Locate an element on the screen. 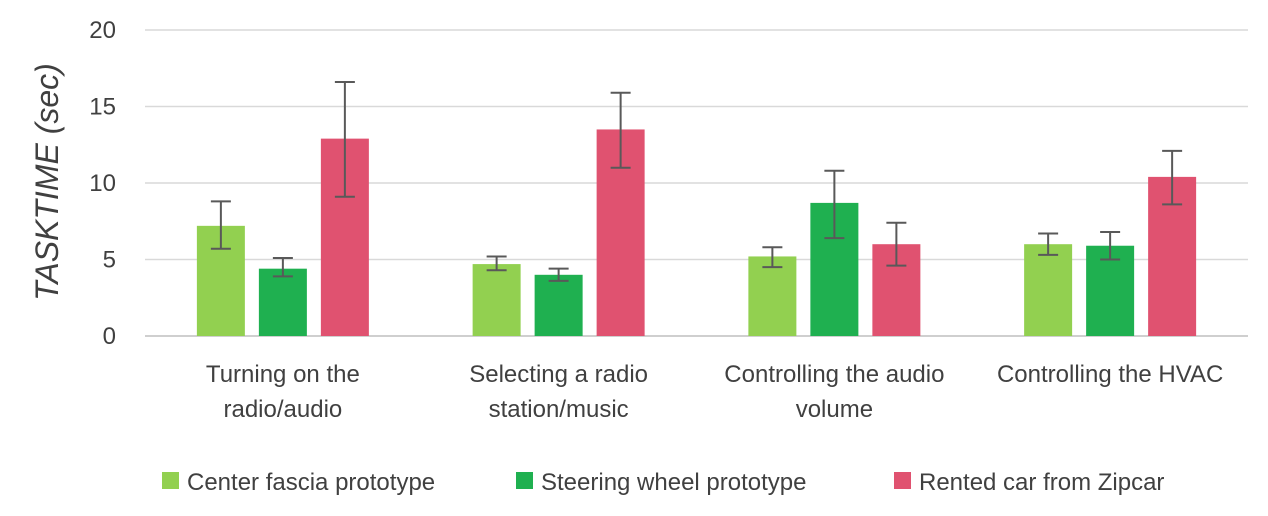 The width and height of the screenshot is (1268, 516). legend-label: Center fascia prototype is located at coordinates (311, 482).